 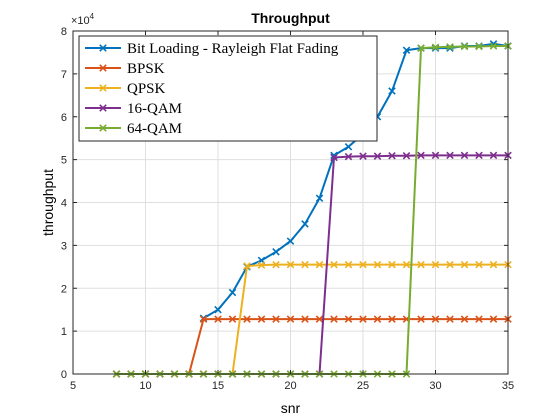 I want to click on legend-label: 64-QAM, so click(x=154, y=129).